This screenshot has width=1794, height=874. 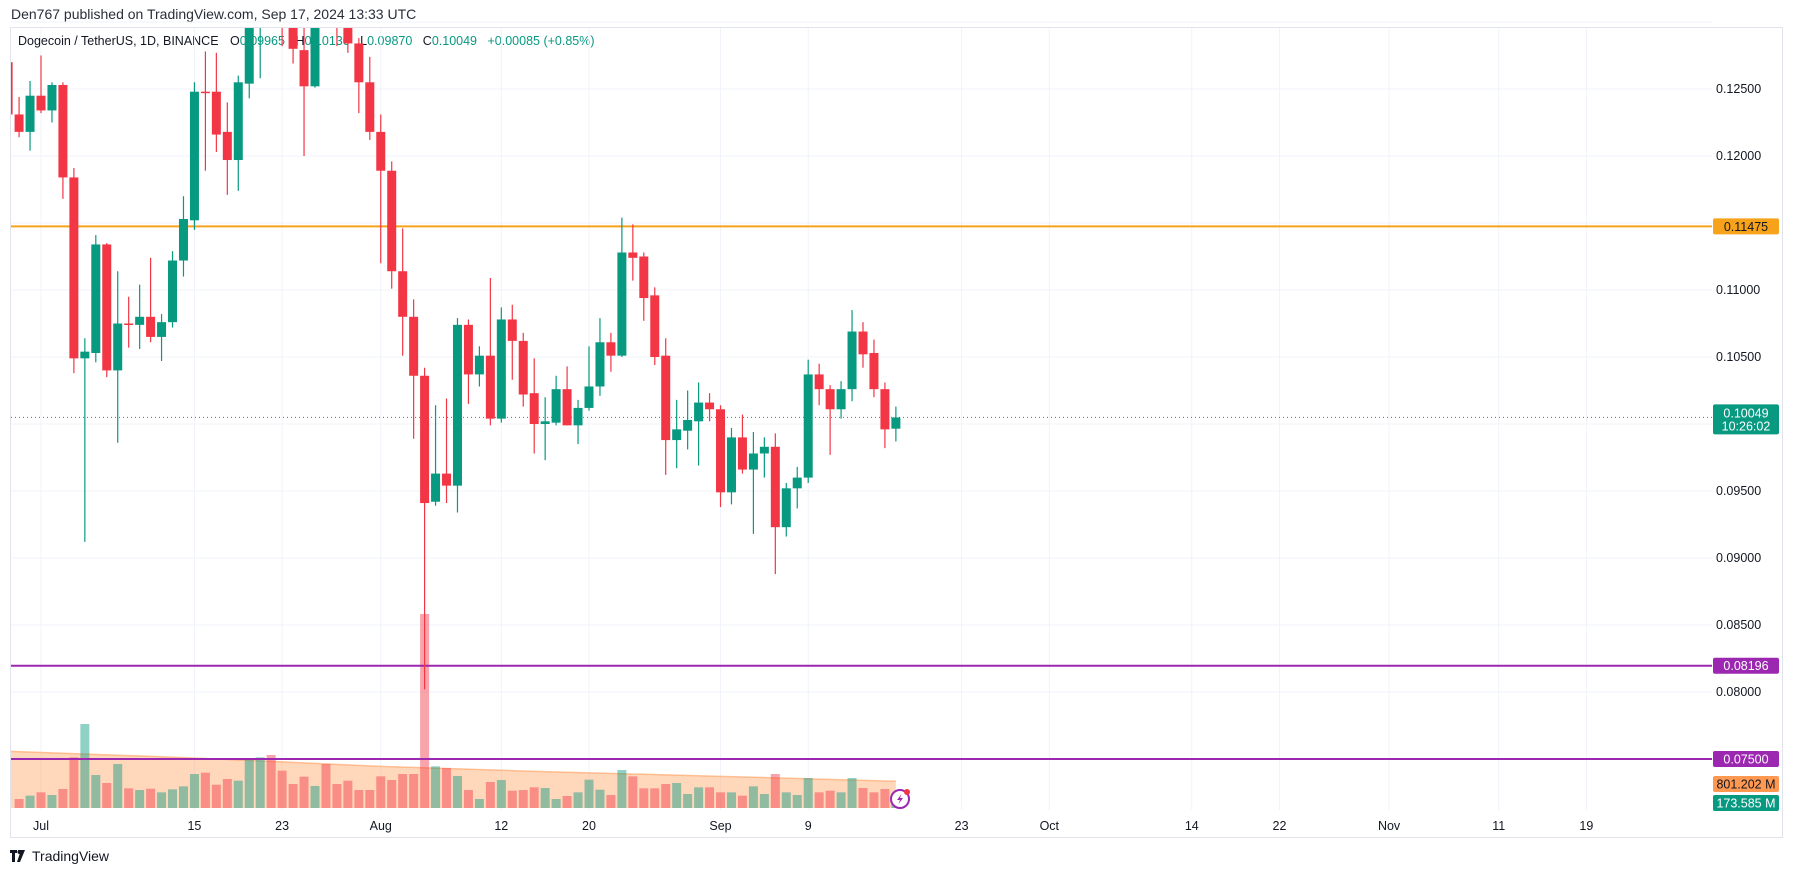 What do you see at coordinates (71, 856) in the screenshot?
I see `footer-brand: TradingView` at bounding box center [71, 856].